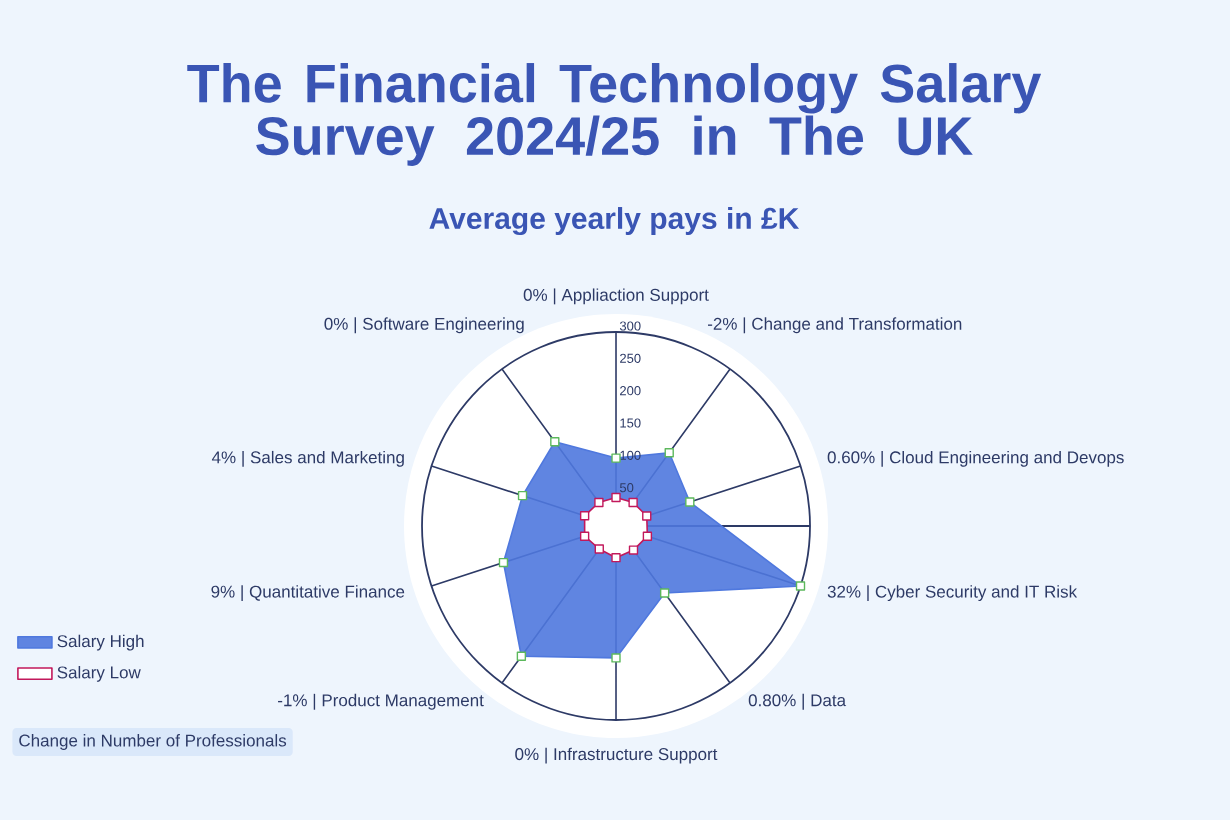 The image size is (1230, 820). Describe the element at coordinates (797, 701) in the screenshot. I see `spoke-label: 0.80% | Data` at that location.